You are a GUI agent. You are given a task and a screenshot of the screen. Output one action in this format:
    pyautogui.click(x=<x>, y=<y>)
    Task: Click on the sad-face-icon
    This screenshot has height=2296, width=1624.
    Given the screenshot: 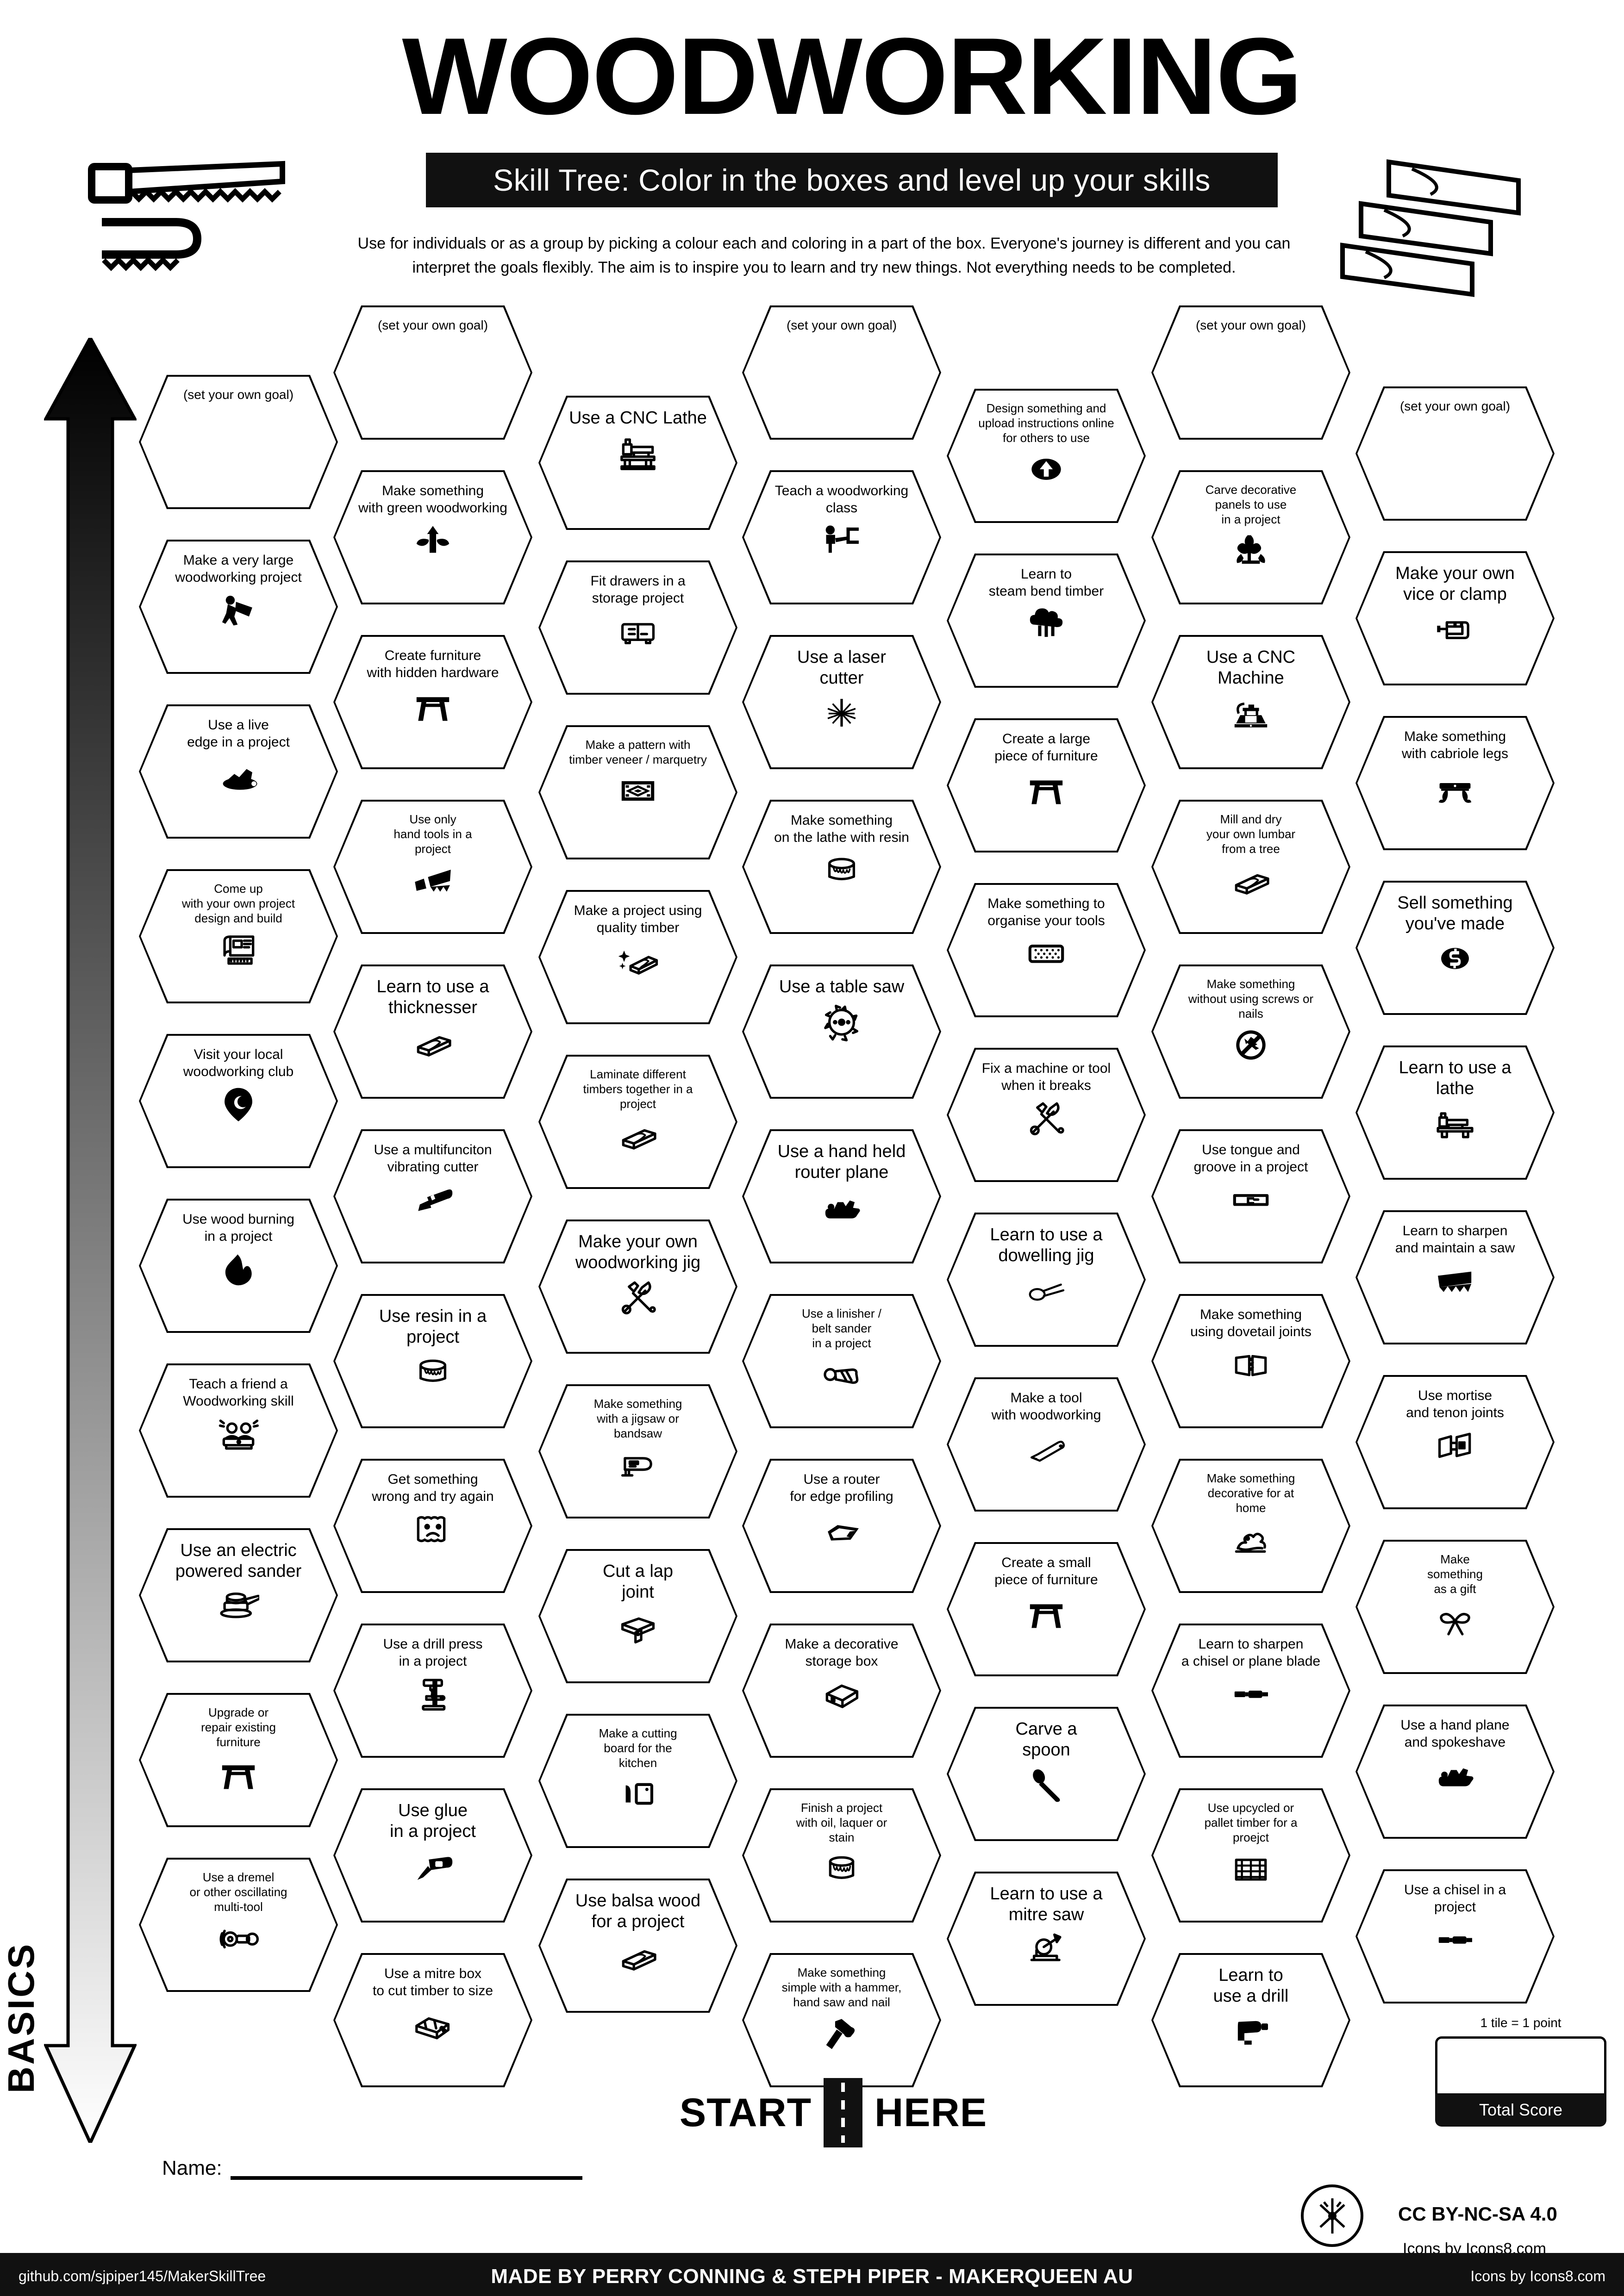 What is the action you would take?
    pyautogui.click(x=433, y=1529)
    